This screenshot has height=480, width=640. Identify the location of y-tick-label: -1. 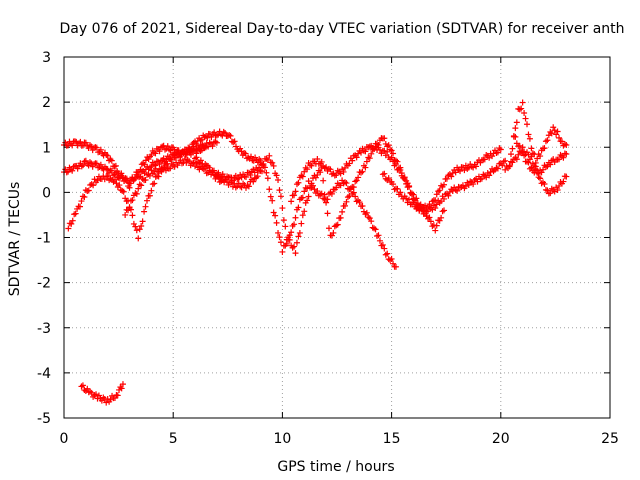
(44, 239).